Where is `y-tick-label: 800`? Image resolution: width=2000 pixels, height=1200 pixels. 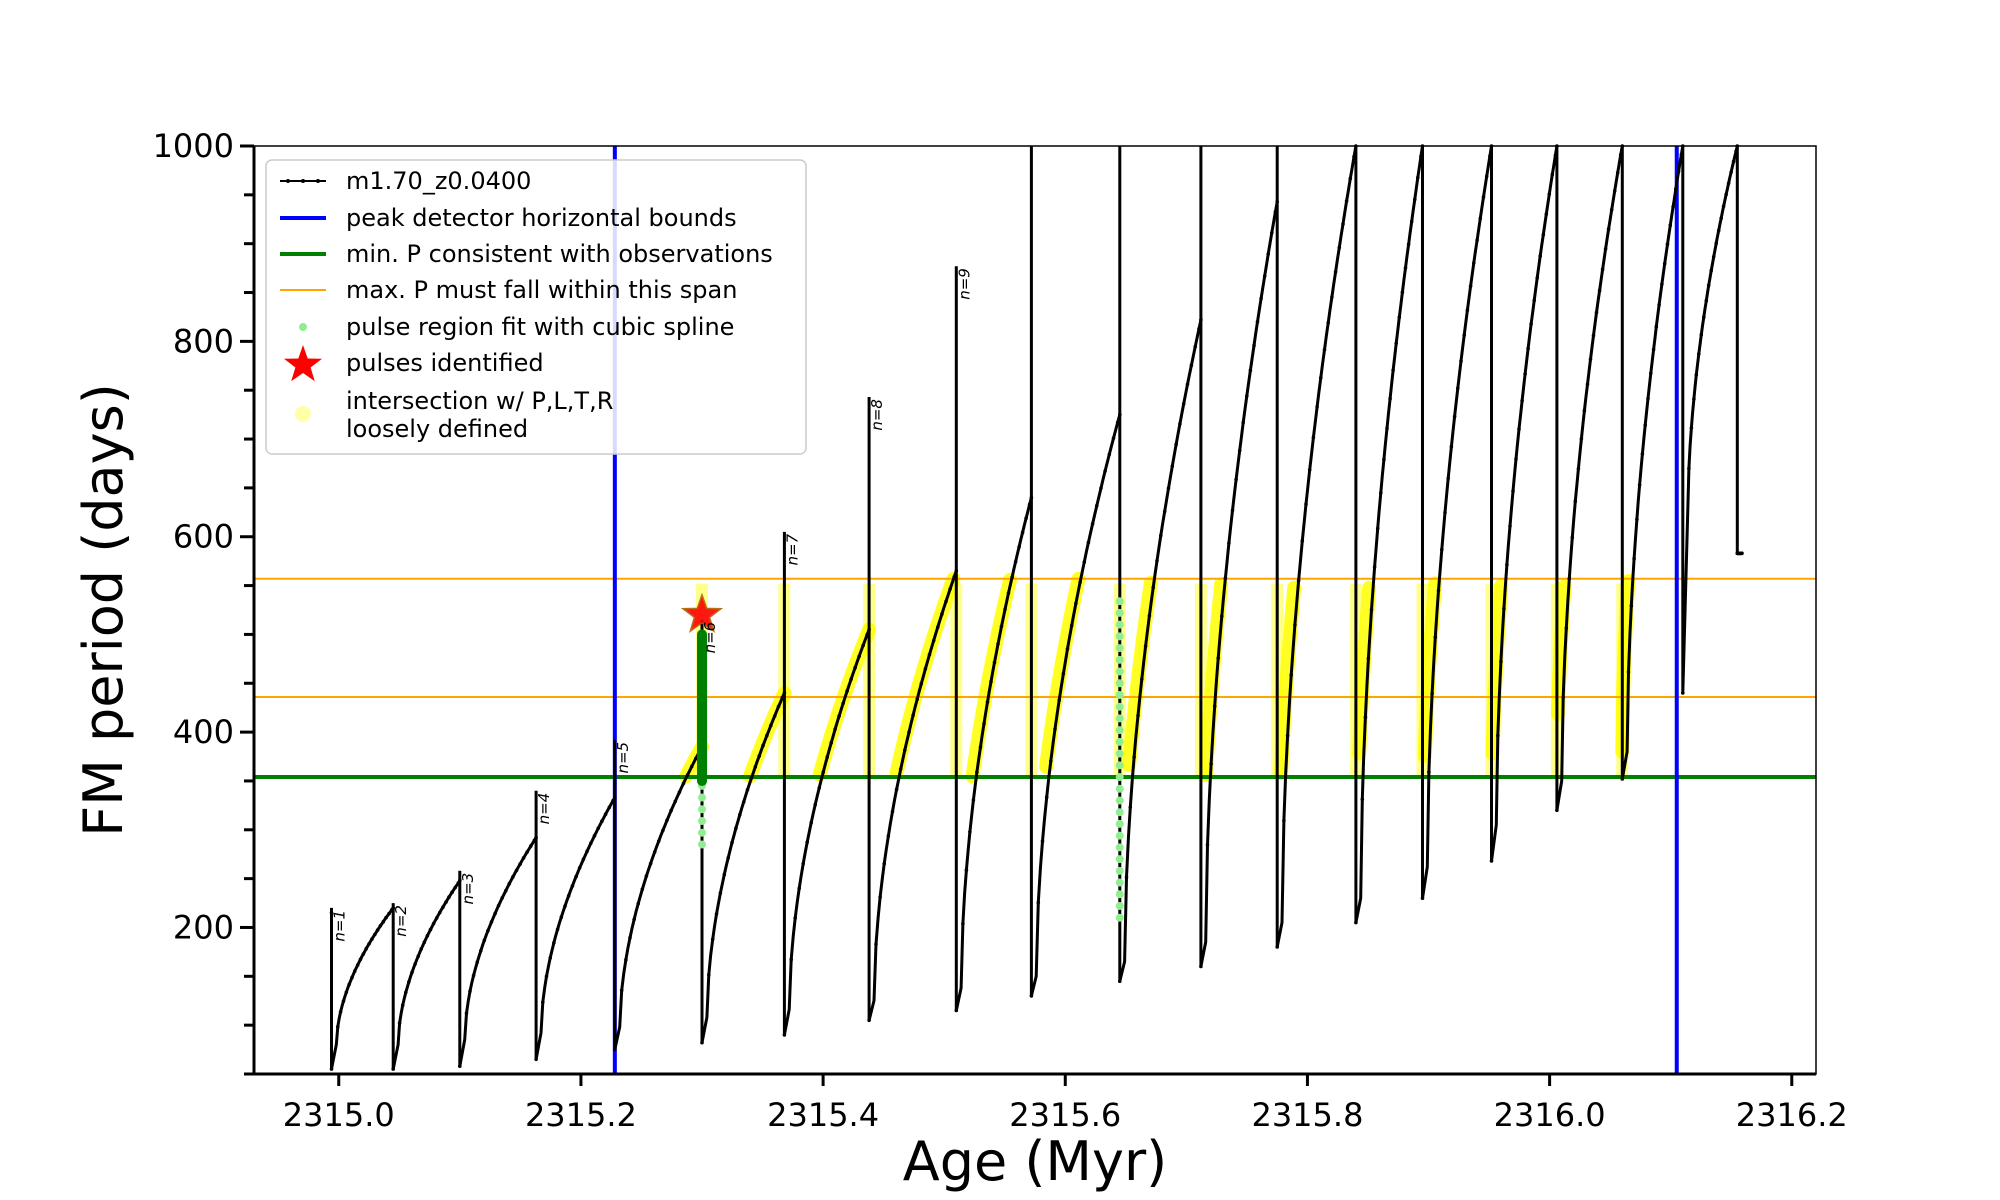 y-tick-label: 800 is located at coordinates (203, 341).